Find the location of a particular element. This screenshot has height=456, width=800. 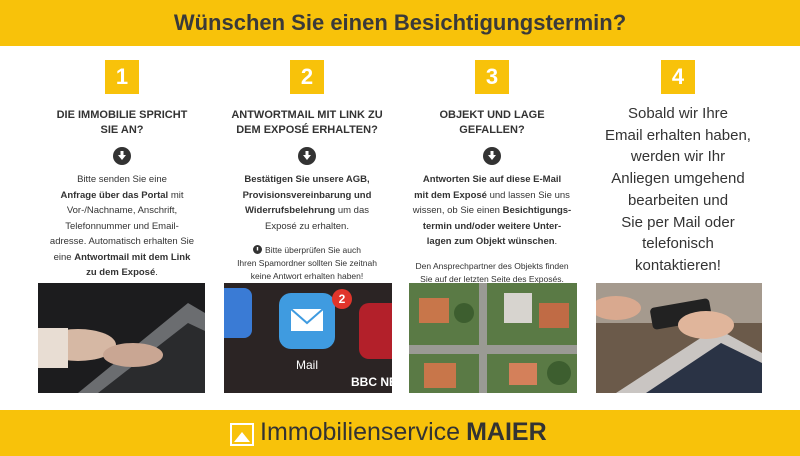

text: kontaktieren! is located at coordinates (678, 265).